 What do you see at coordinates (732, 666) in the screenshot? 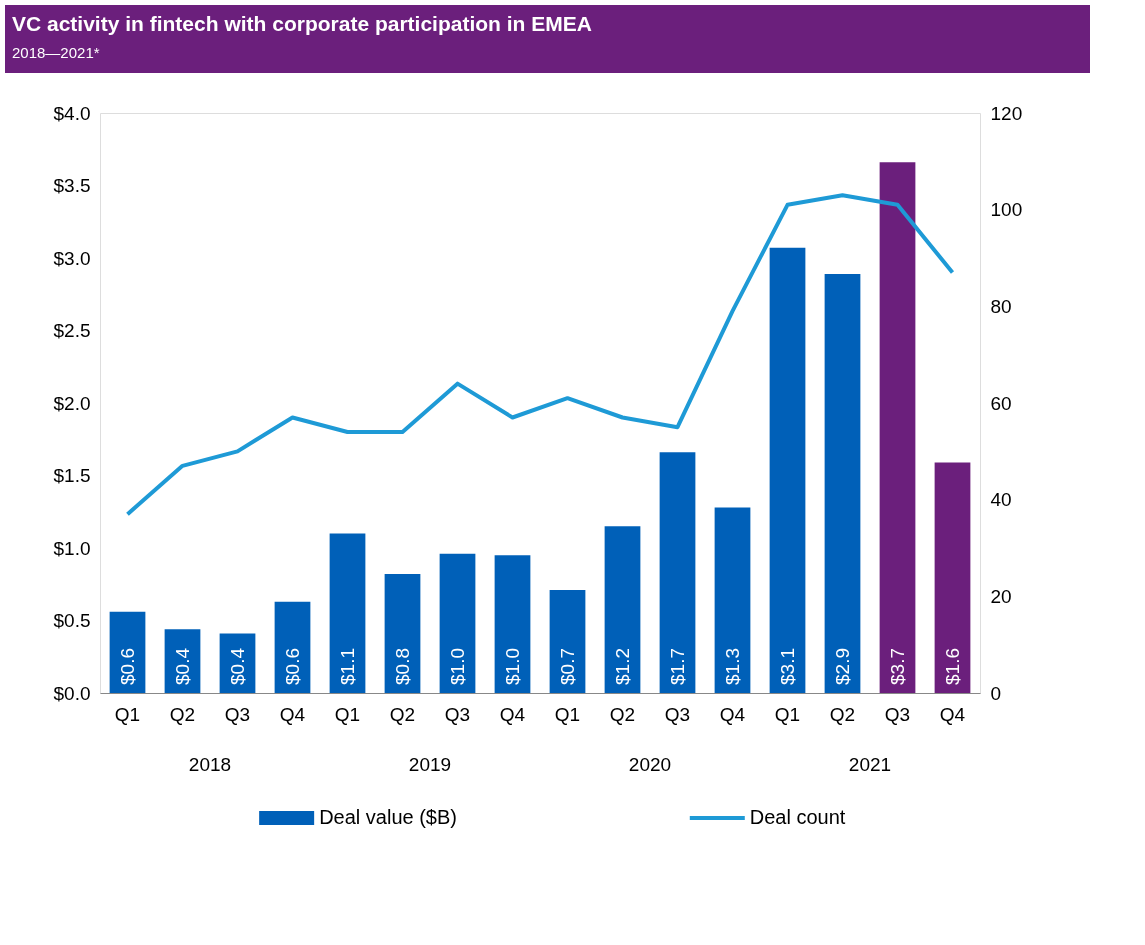
I see `data-label: $1.3` at bounding box center [732, 666].